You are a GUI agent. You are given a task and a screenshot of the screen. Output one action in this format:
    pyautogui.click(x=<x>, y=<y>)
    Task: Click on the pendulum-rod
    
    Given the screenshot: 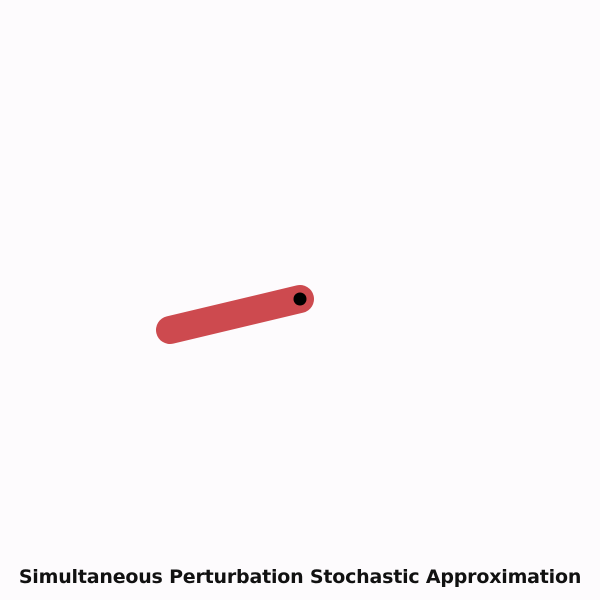 What is the action you would take?
    pyautogui.click(x=235, y=314)
    